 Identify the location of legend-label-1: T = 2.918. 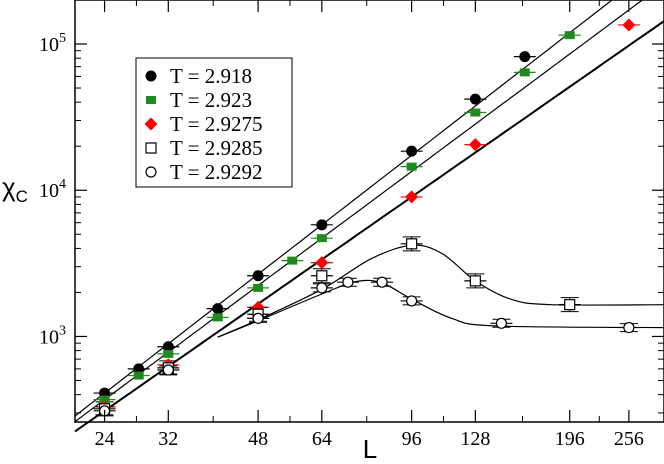
(211, 76).